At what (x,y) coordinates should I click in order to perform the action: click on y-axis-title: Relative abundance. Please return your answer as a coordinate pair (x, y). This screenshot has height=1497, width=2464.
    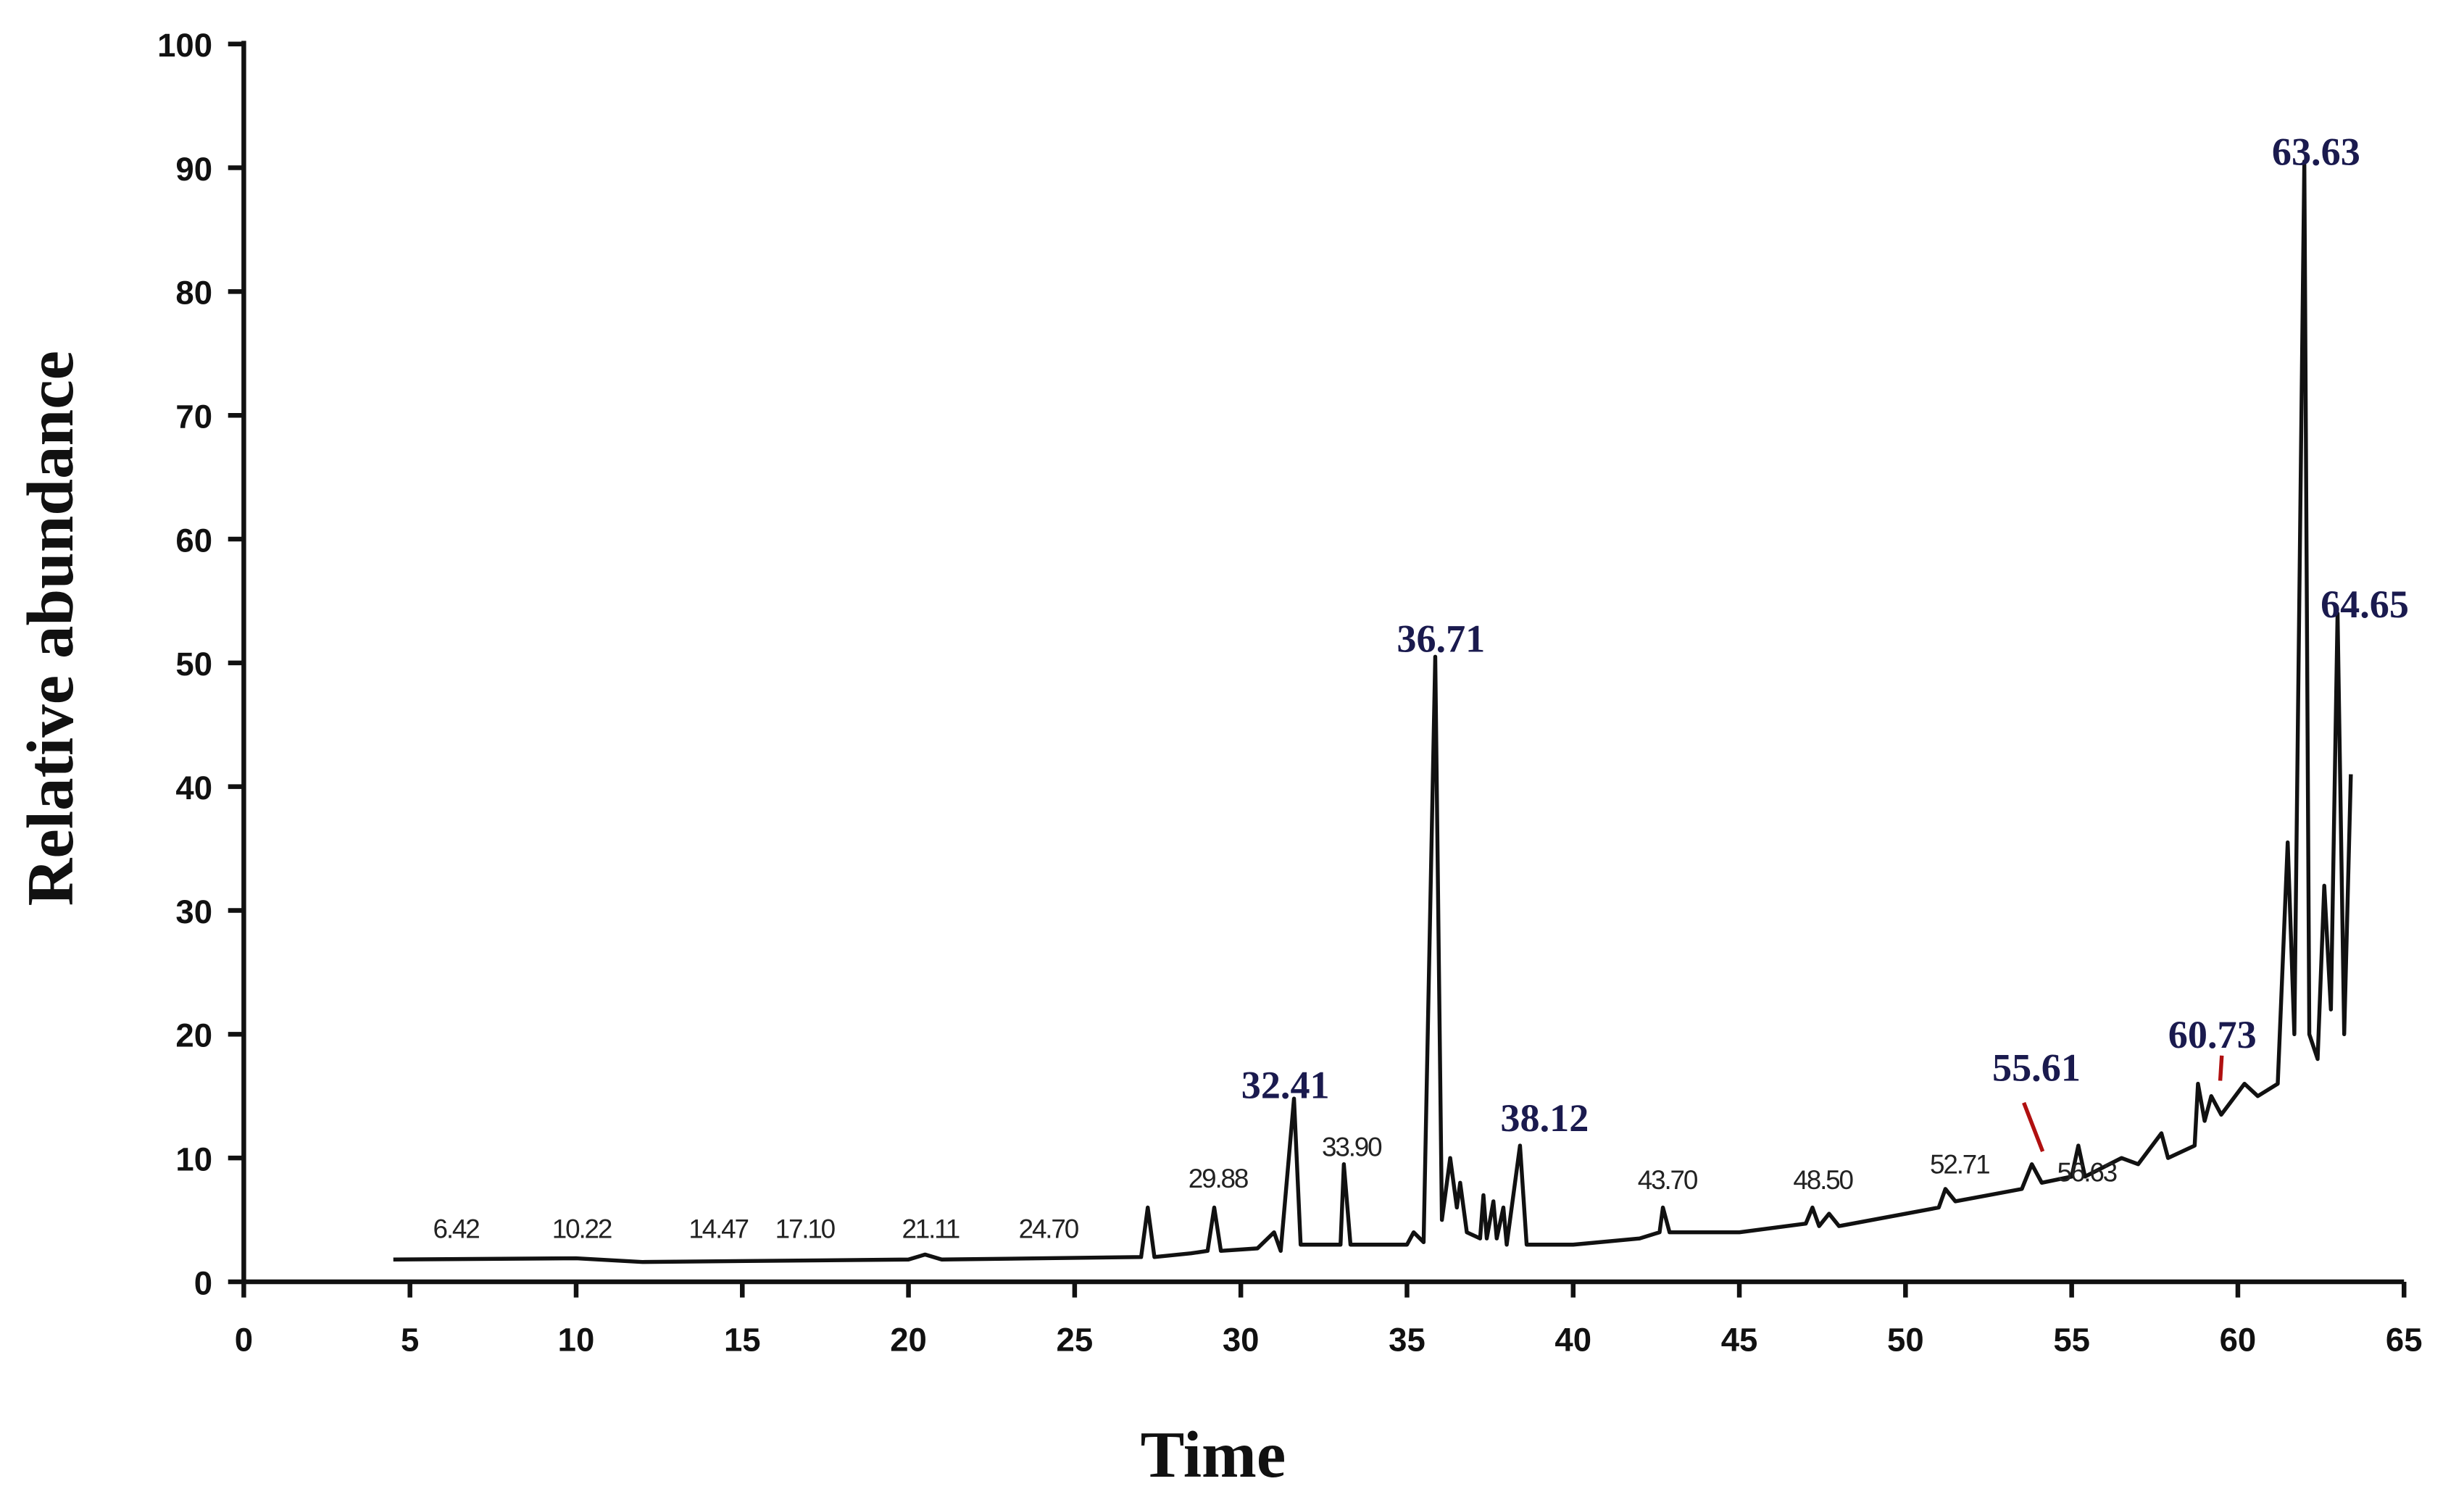
    Looking at the image, I should click on (50, 628).